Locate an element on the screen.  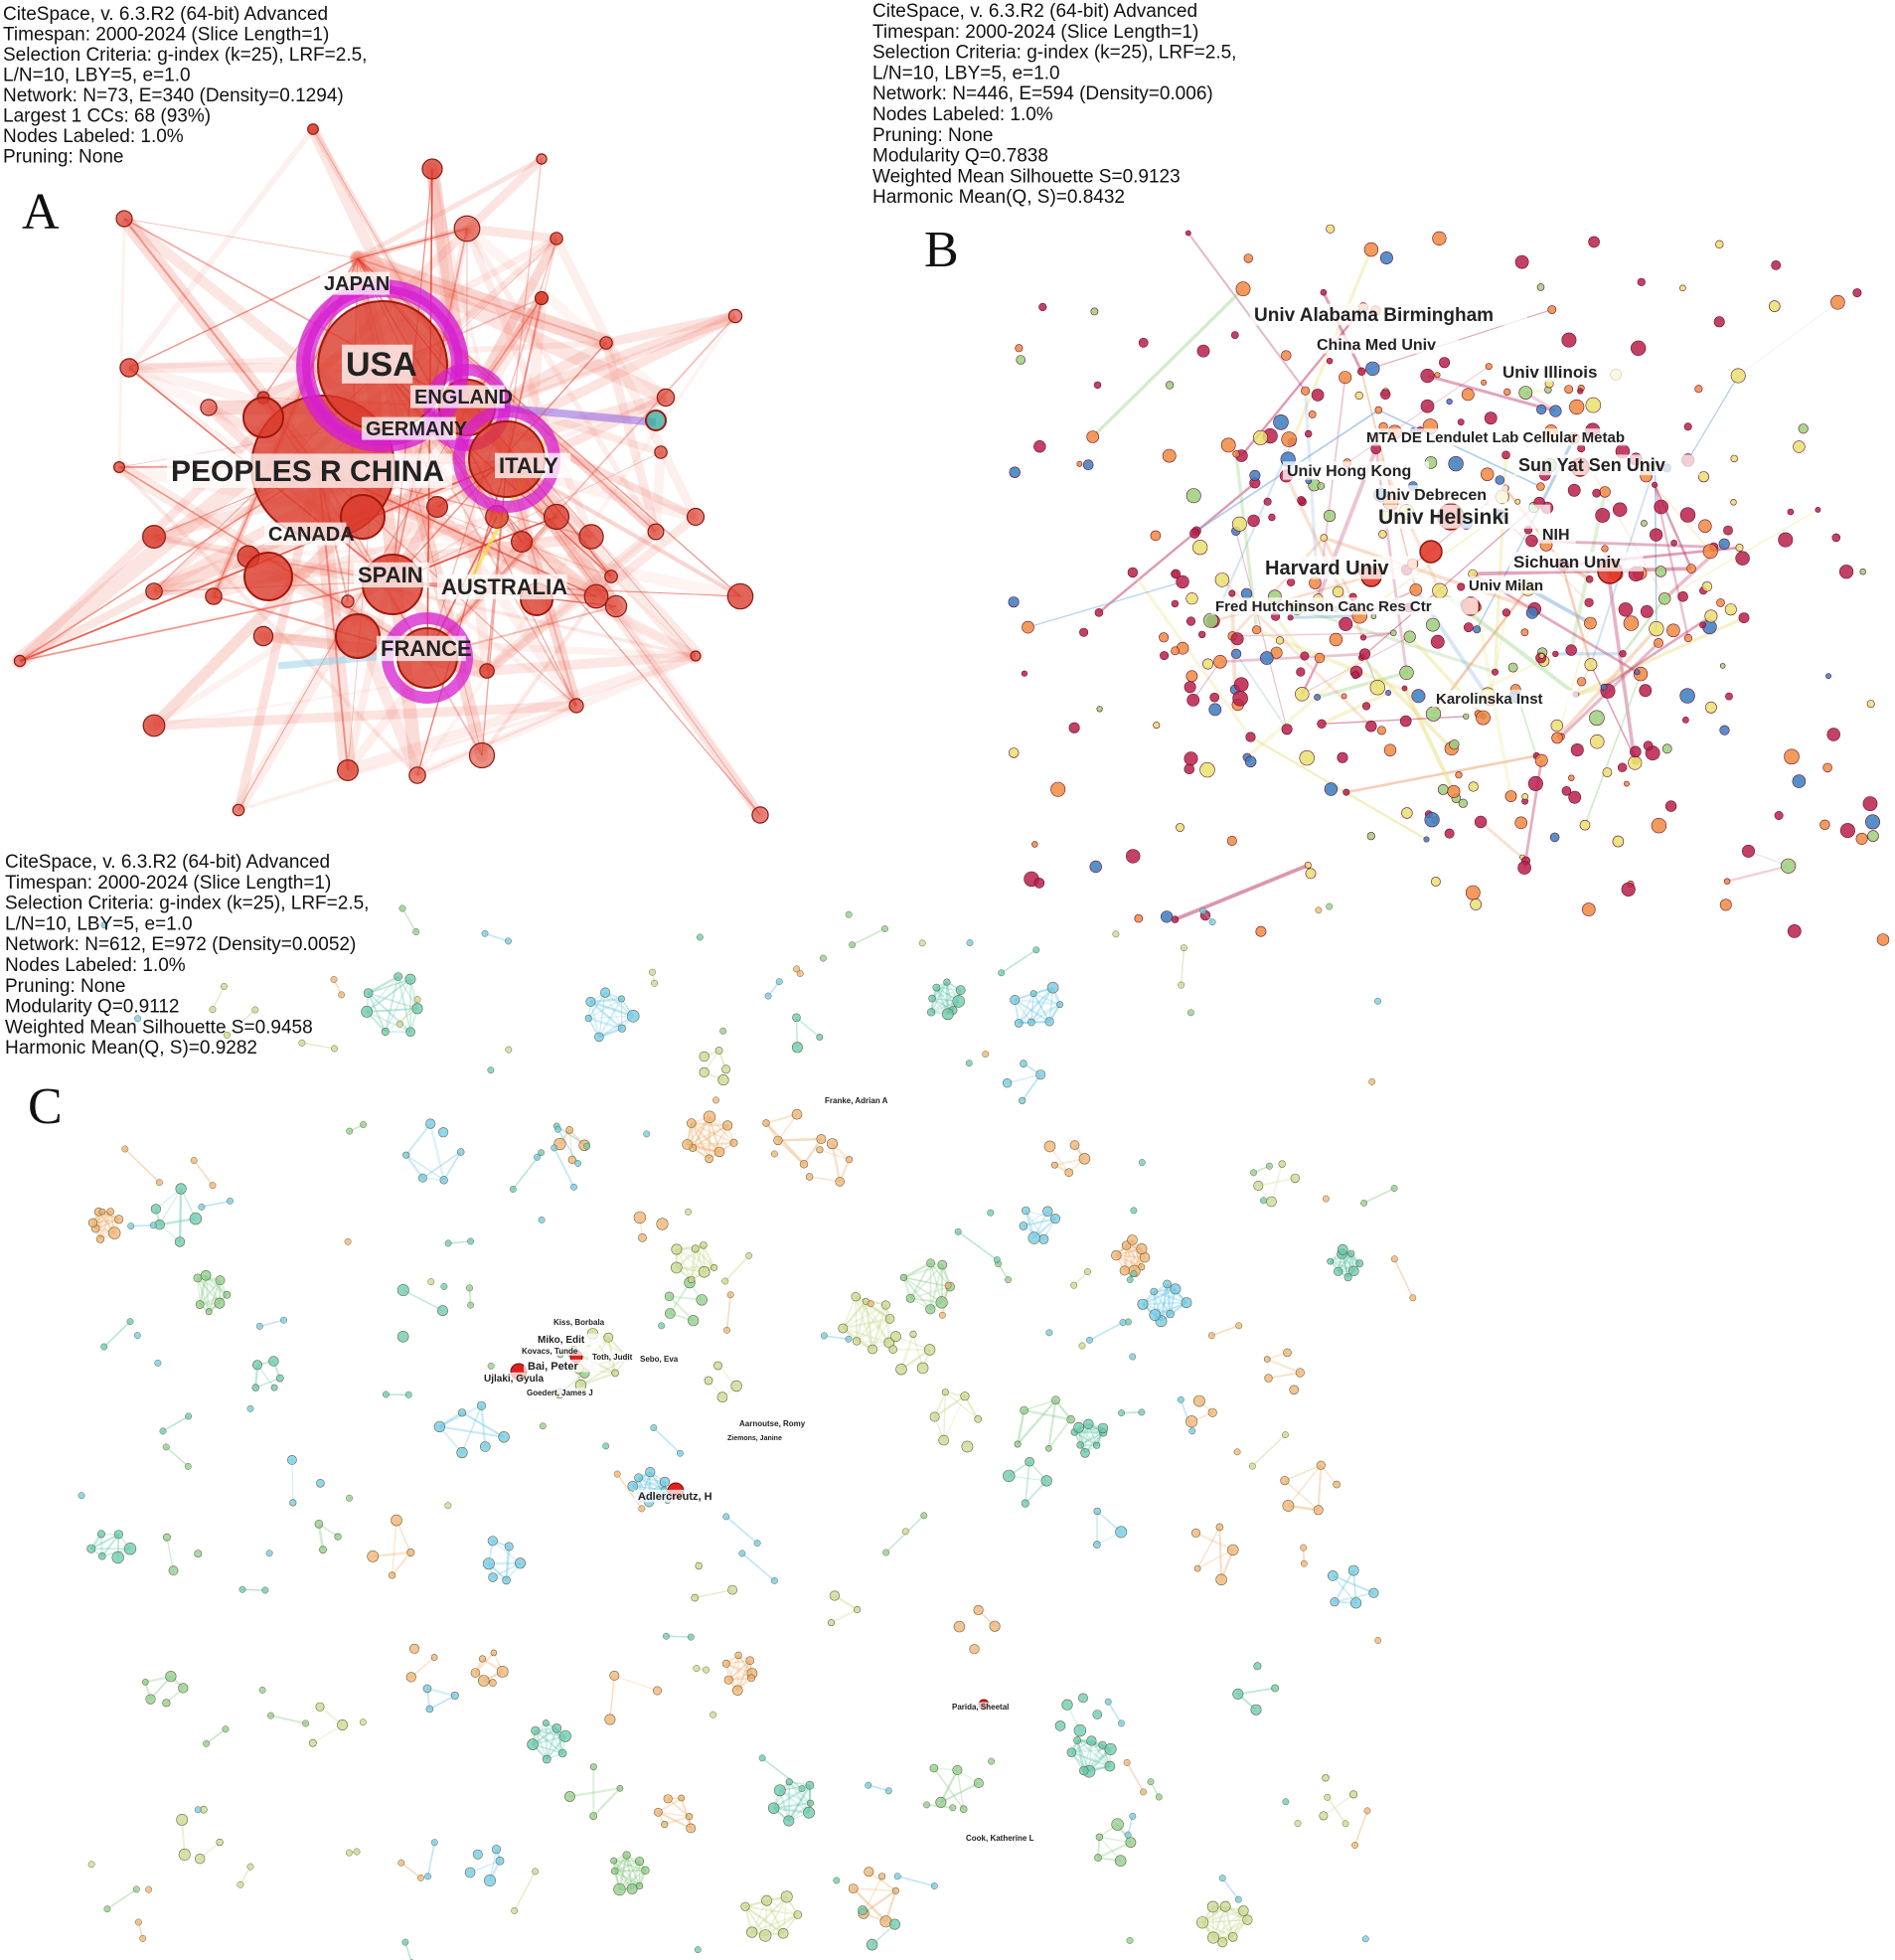
node-label: Univ Milan is located at coordinates (1506, 586).